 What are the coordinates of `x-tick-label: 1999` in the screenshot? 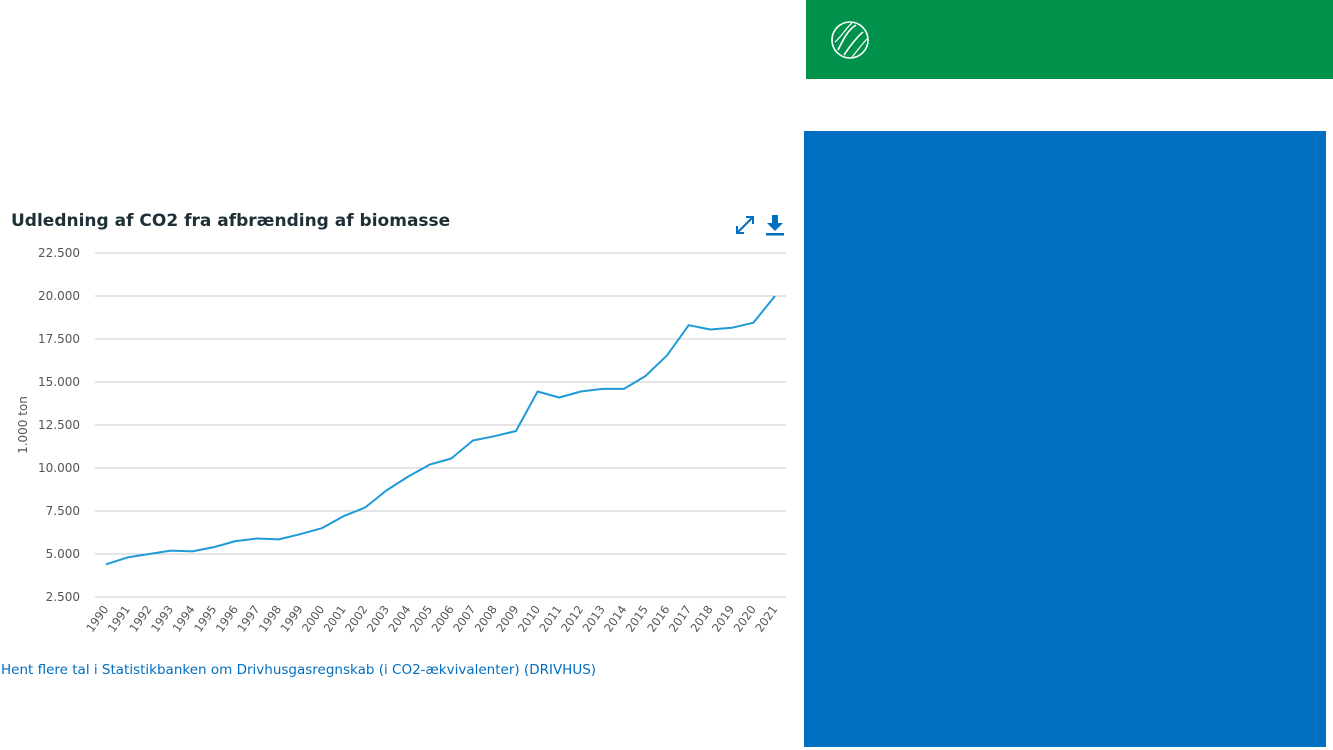 It's located at (291, 619).